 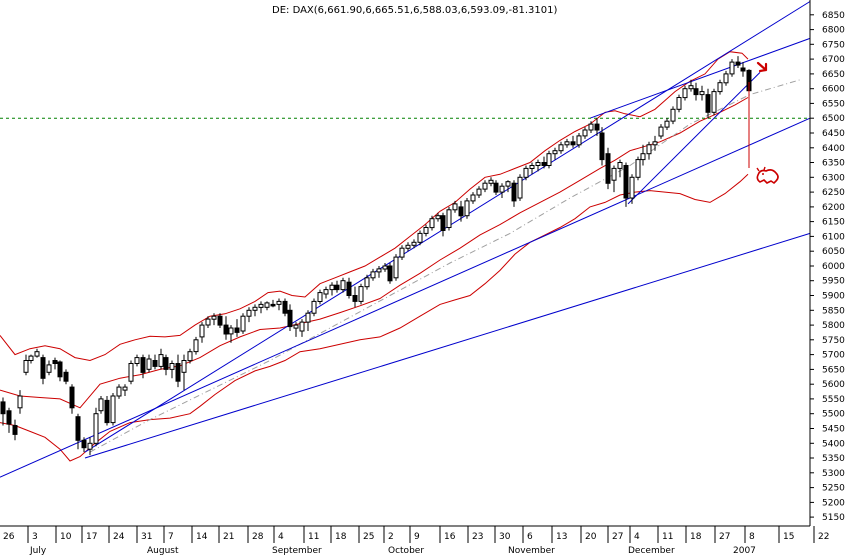 I want to click on x-tick-label-8: 21, so click(x=228, y=537).